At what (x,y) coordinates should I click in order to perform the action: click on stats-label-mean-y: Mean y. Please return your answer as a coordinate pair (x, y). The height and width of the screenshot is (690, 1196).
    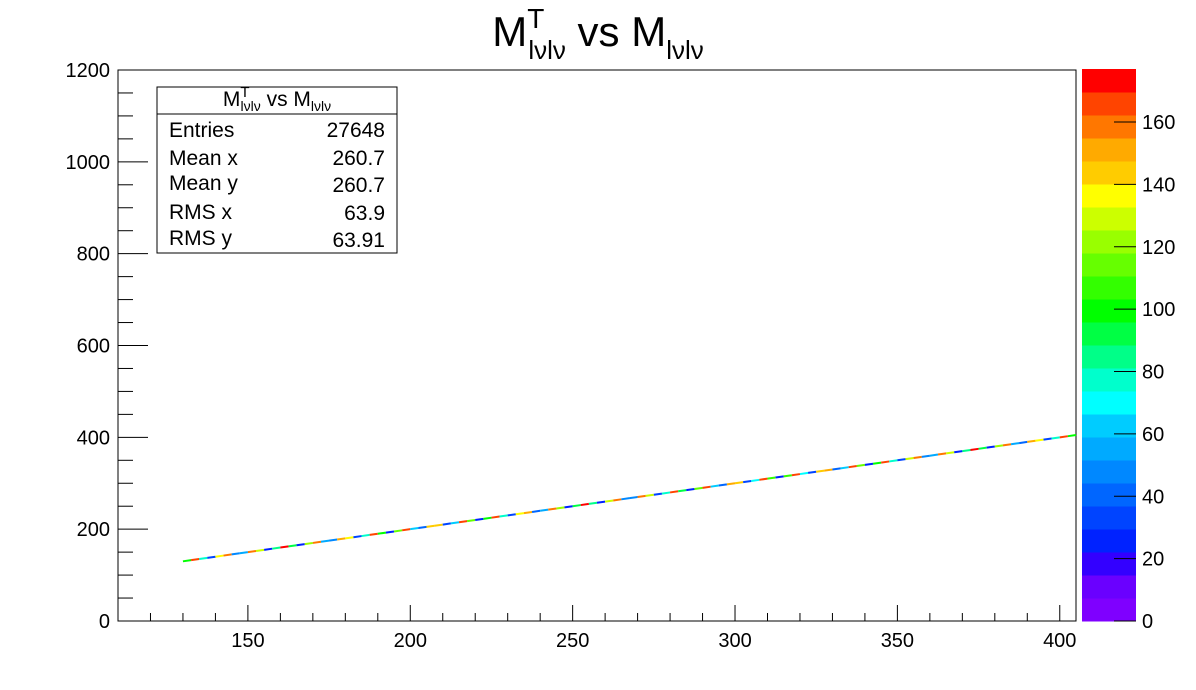
    Looking at the image, I should click on (203, 183).